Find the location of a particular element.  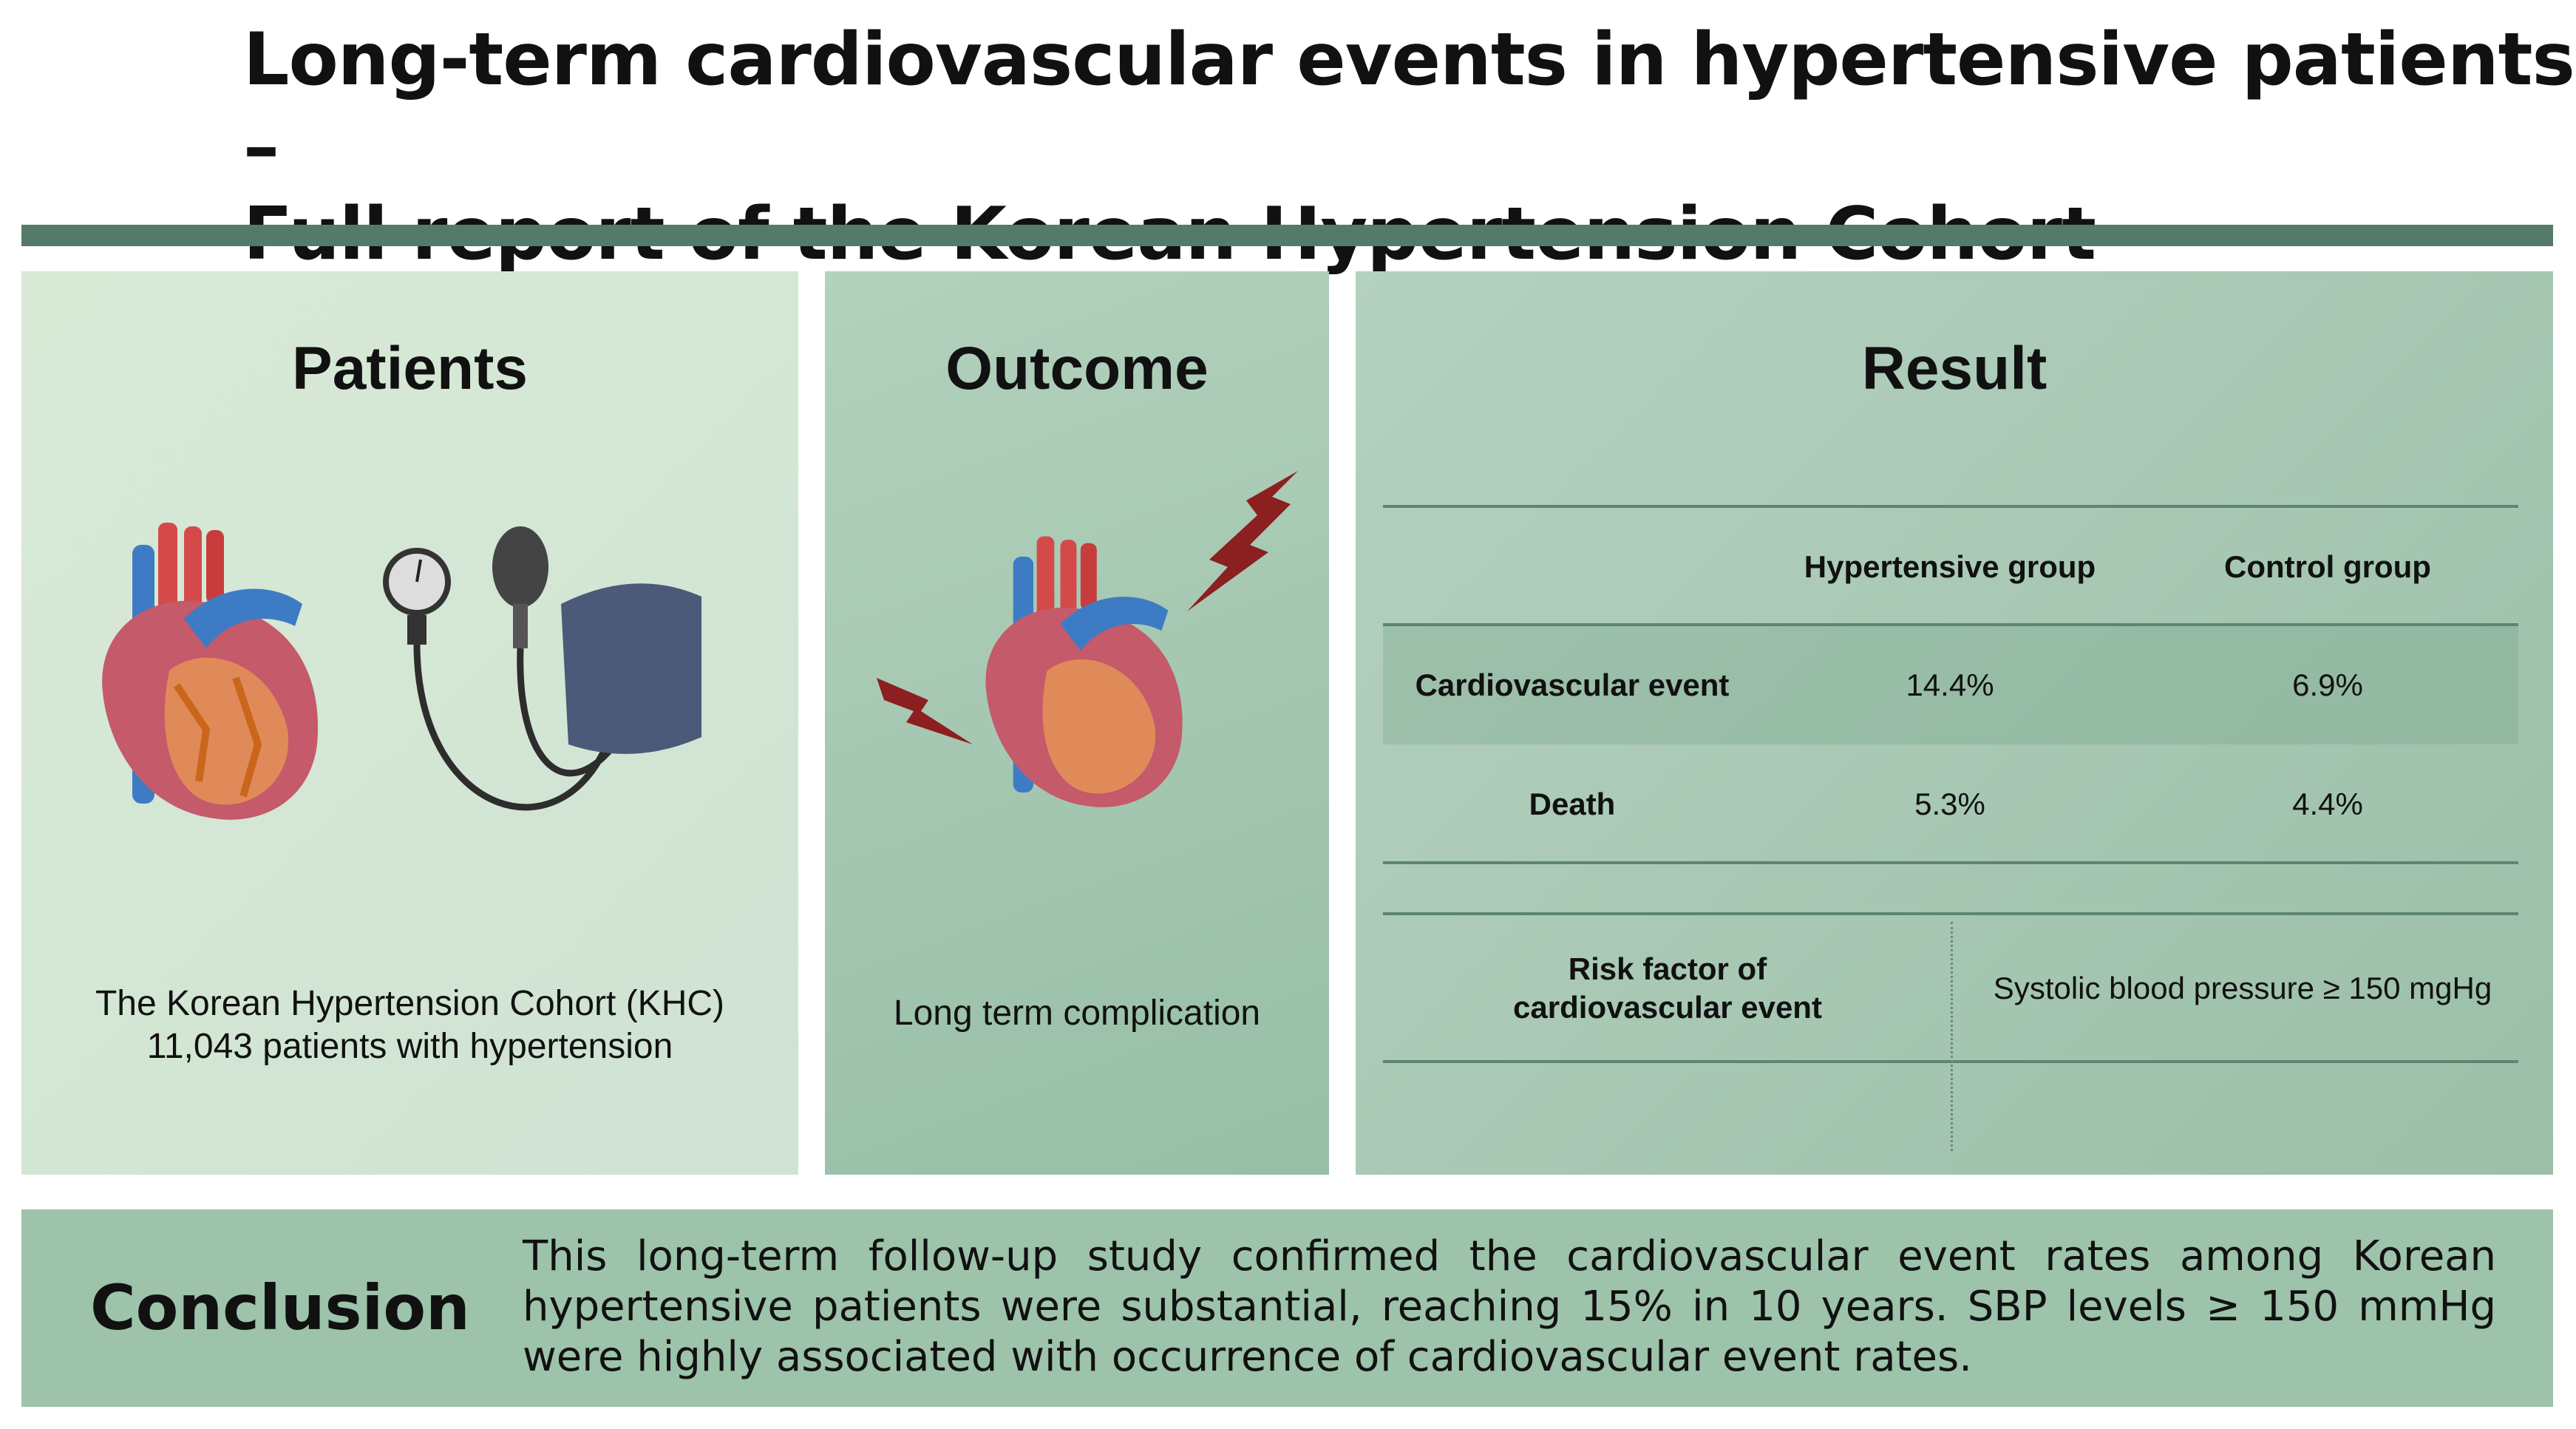

result-heading: Result is located at coordinates (1954, 368).